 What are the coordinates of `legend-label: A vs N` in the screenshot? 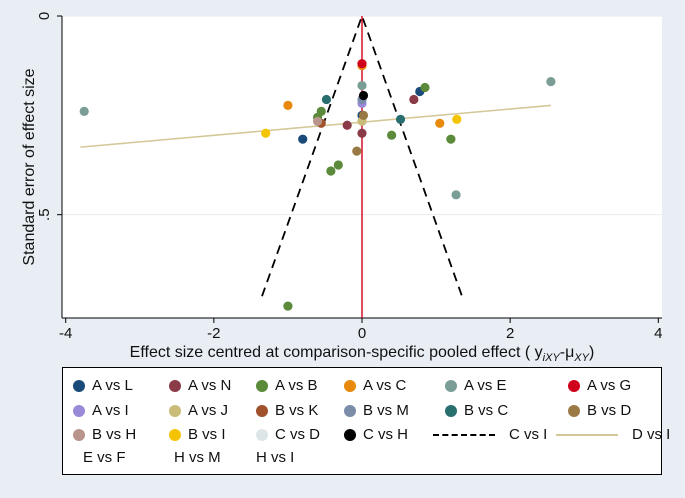 It's located at (210, 385).